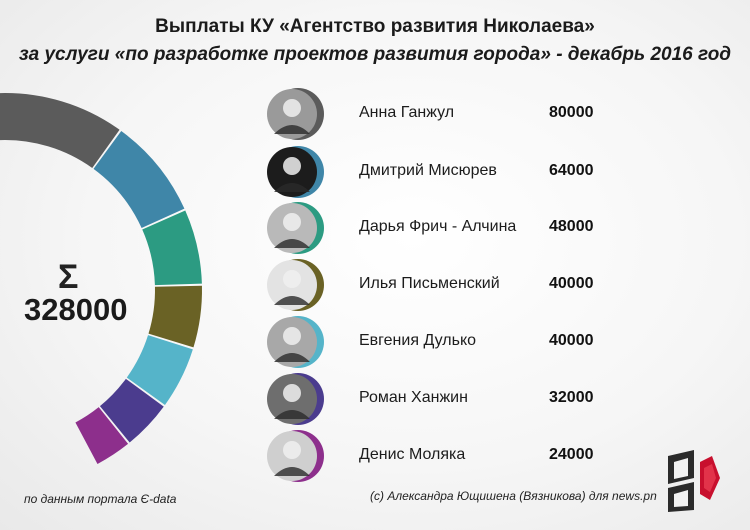 The width and height of the screenshot is (750, 530). I want to click on legend-row: Евгения Дулько 40000, so click(442, 344).